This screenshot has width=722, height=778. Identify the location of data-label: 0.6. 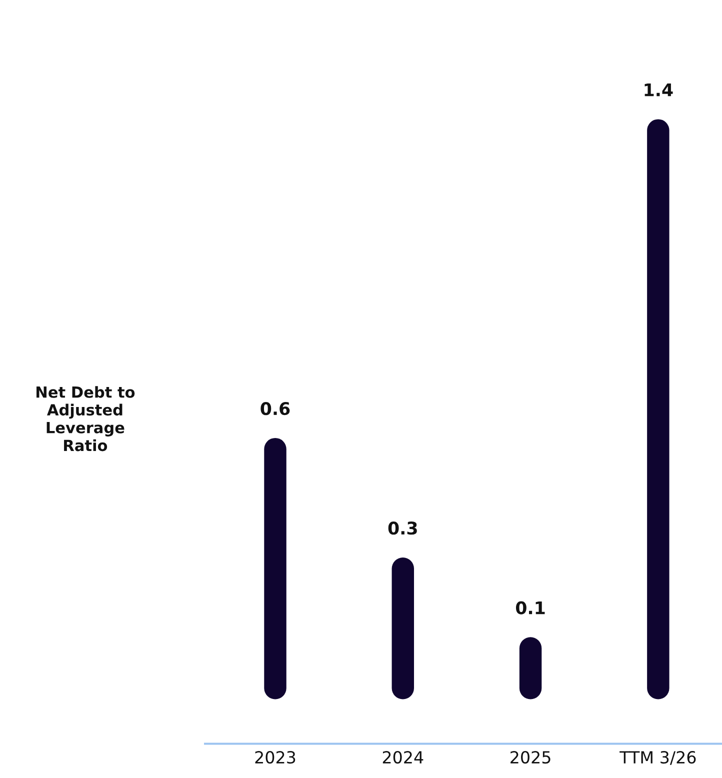
(275, 409).